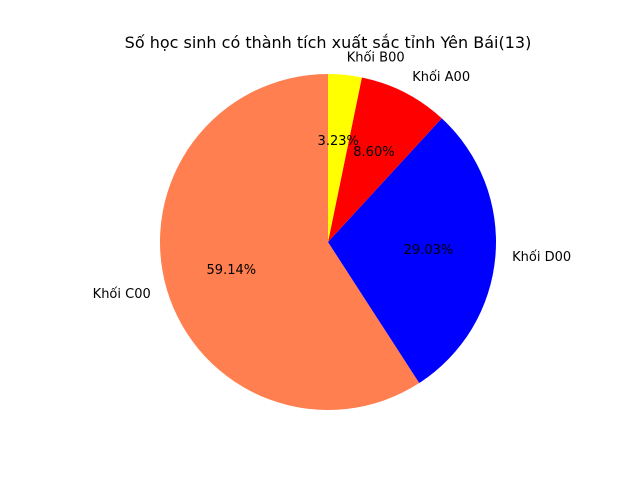 Image resolution: width=640 pixels, height=480 pixels. I want to click on slice-percent-label-1: 29.03%, so click(429, 250).